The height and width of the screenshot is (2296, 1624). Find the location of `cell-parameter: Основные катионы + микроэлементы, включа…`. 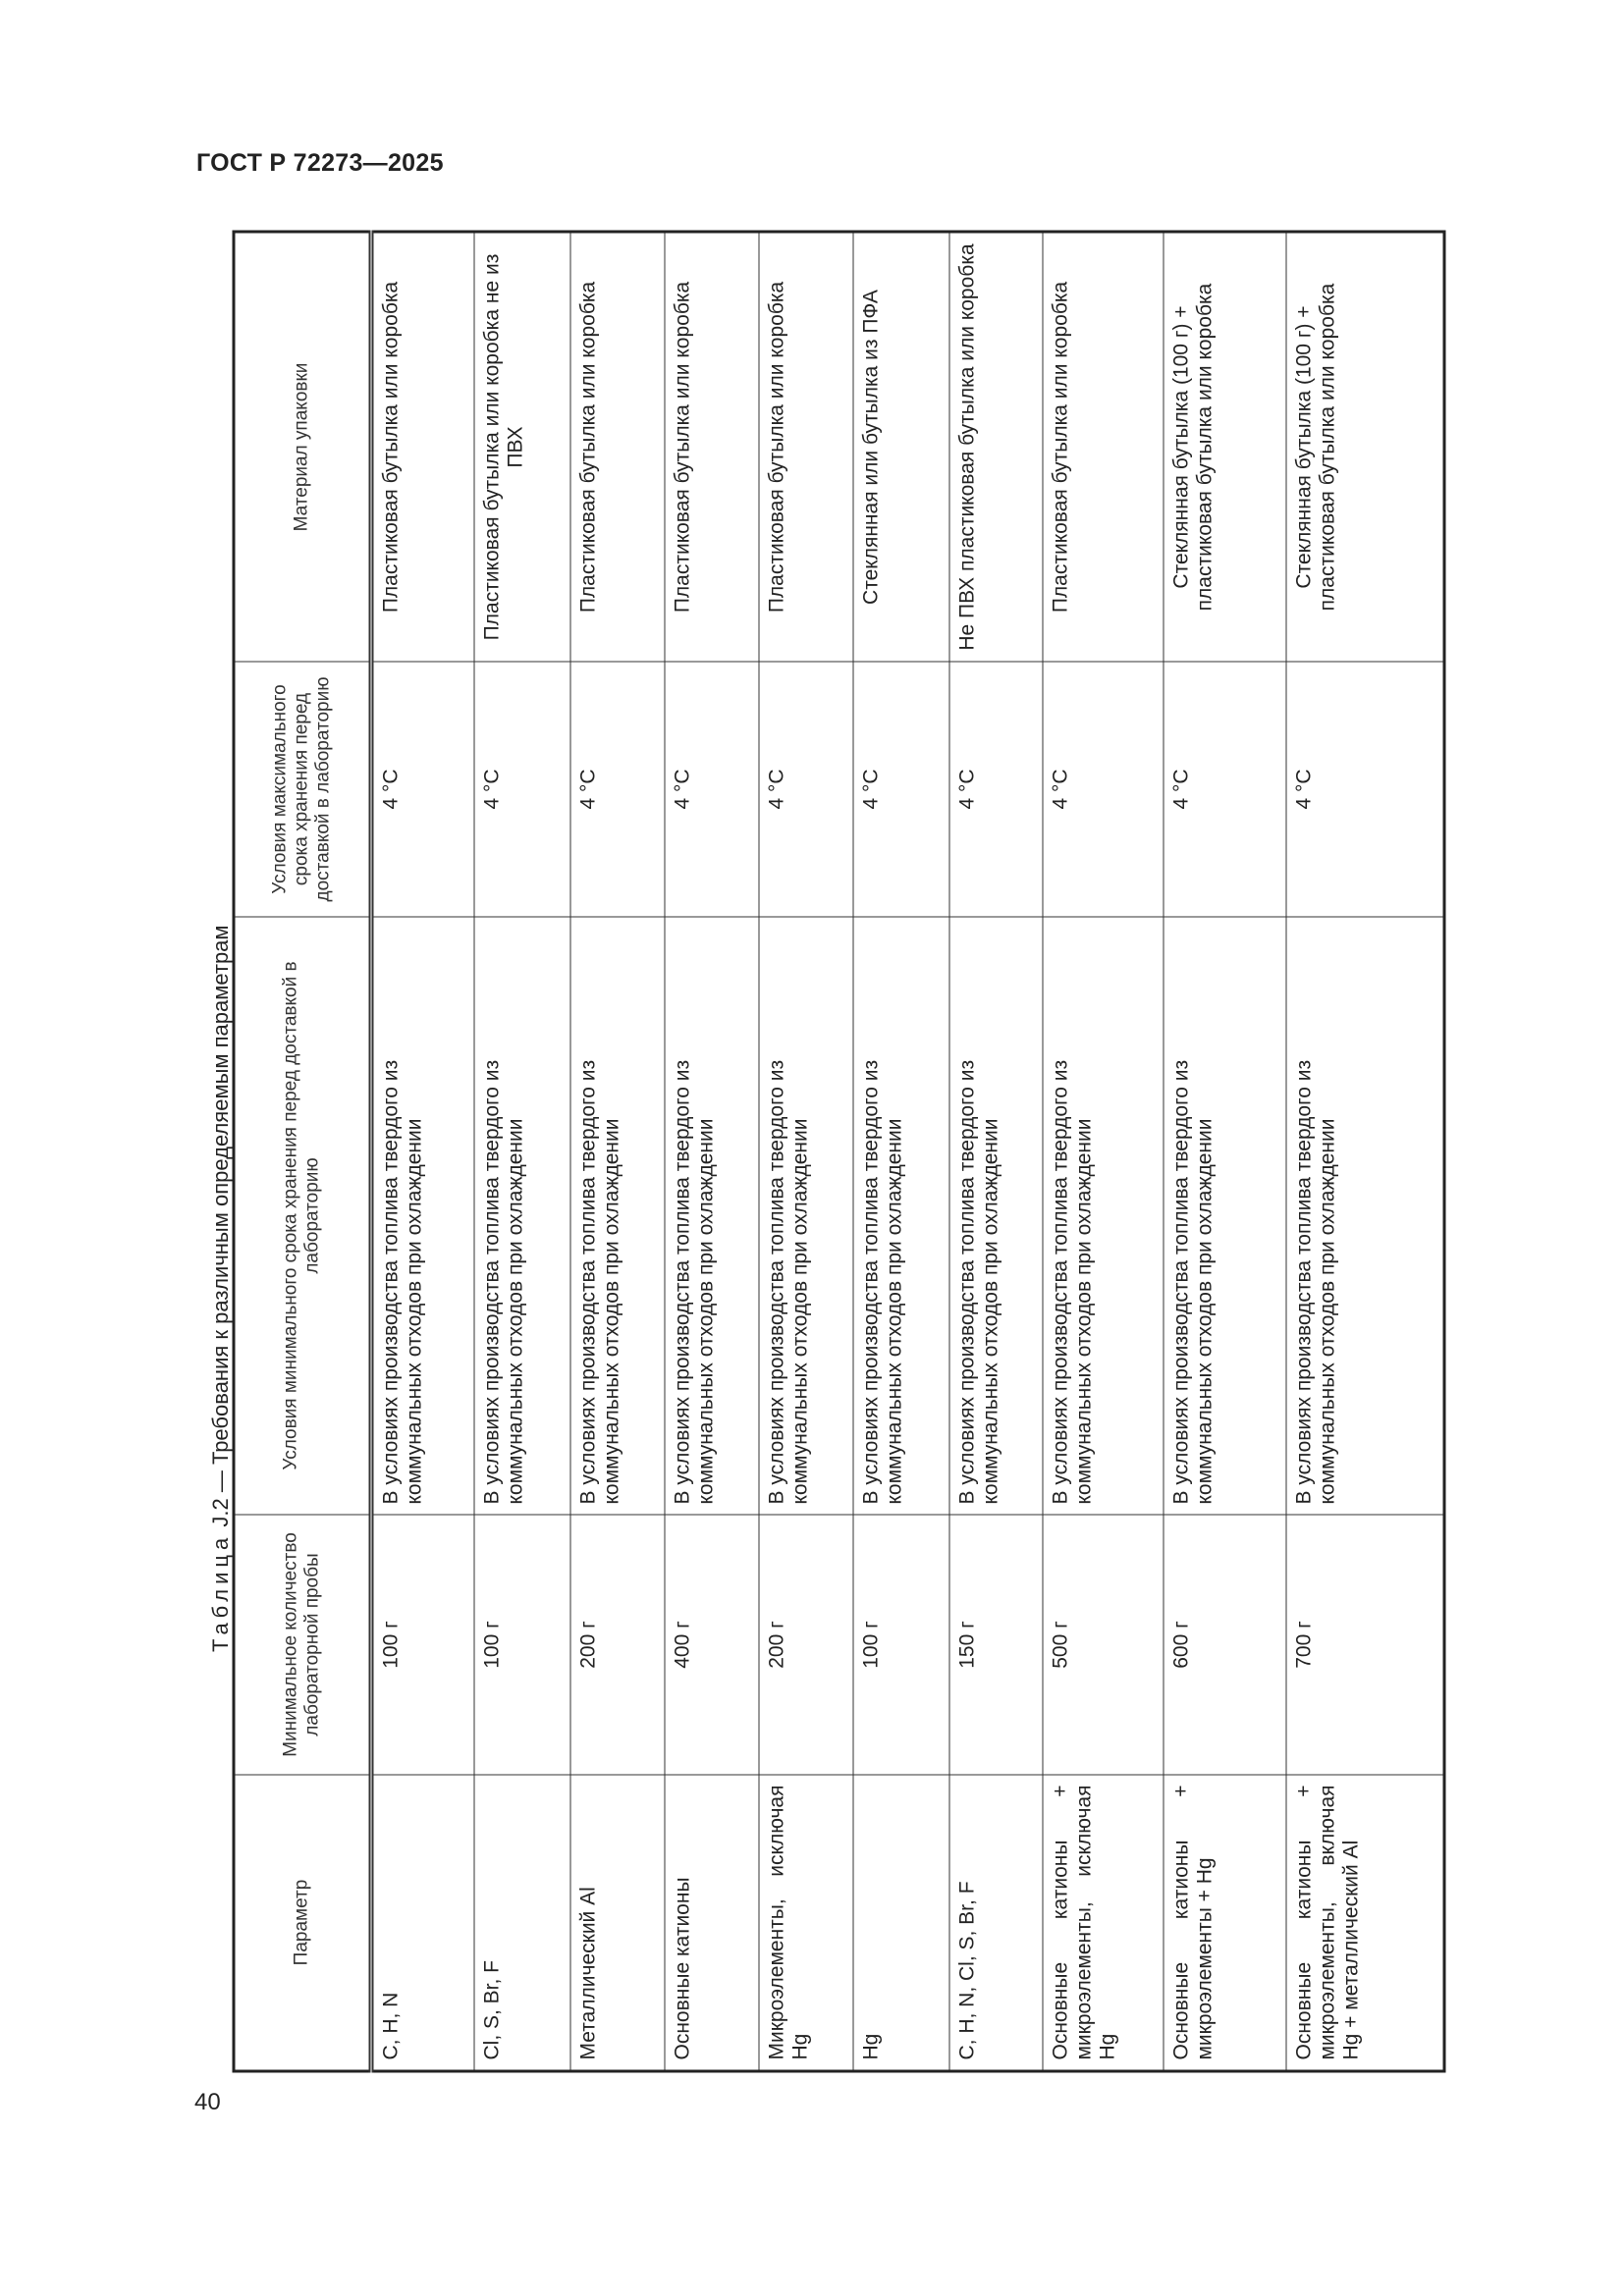

cell-parameter: Основные катионы + микроэлементы, включа… is located at coordinates (1365, 1923).